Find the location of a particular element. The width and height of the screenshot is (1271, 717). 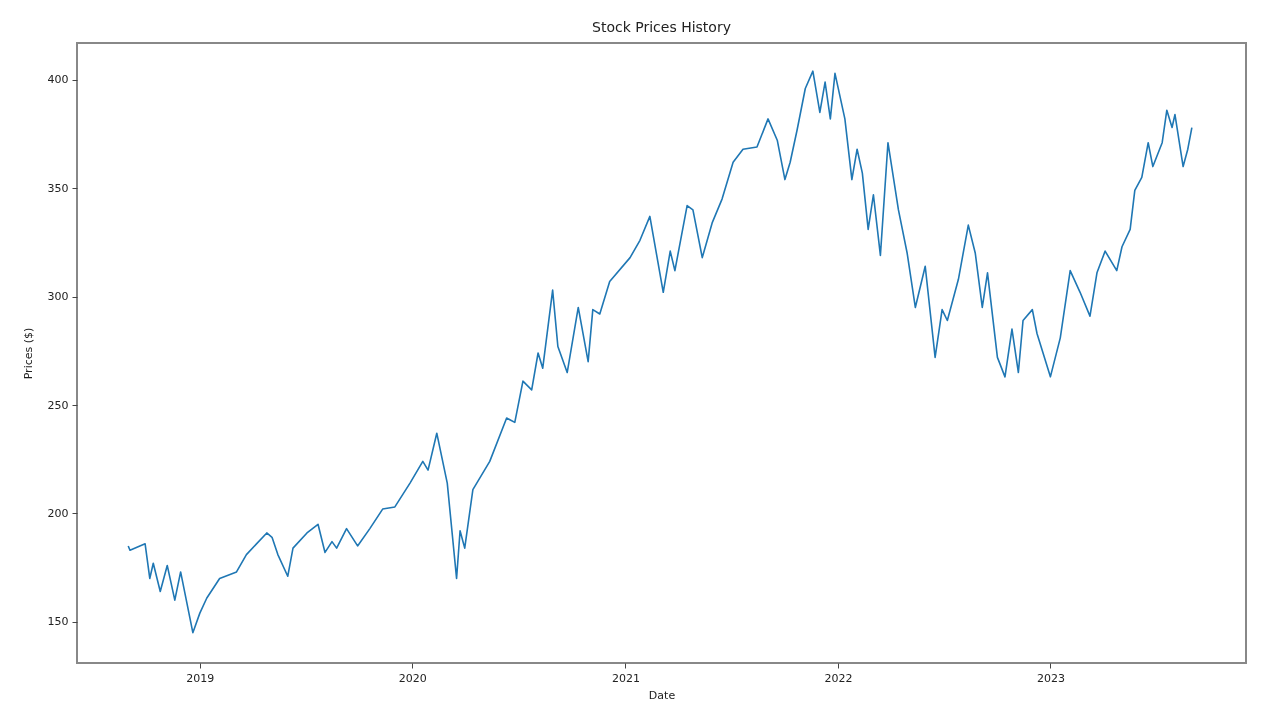

x-tick-label: 2019 is located at coordinates (200, 678).